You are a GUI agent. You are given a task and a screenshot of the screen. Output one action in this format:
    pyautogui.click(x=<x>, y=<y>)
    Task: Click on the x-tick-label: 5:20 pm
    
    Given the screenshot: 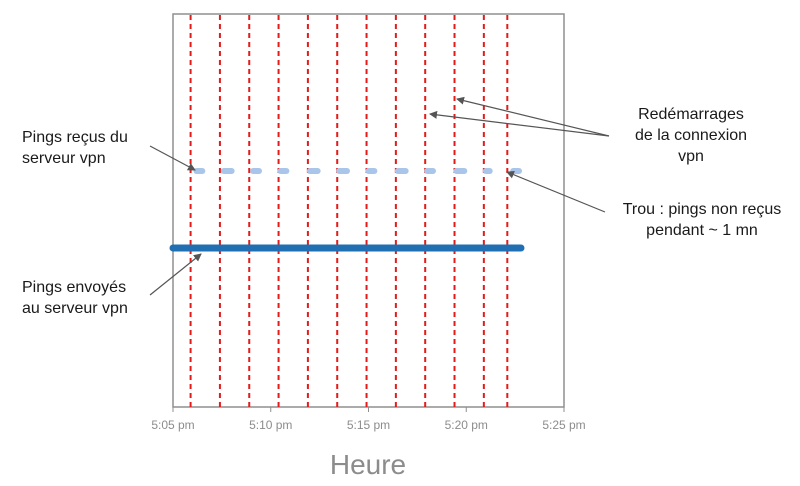 What is the action you would take?
    pyautogui.click(x=466, y=425)
    